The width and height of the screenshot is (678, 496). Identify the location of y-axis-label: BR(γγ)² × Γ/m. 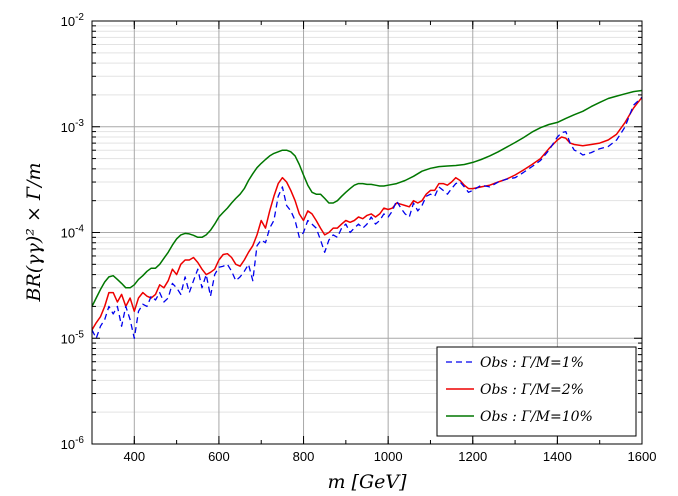
(34, 232).